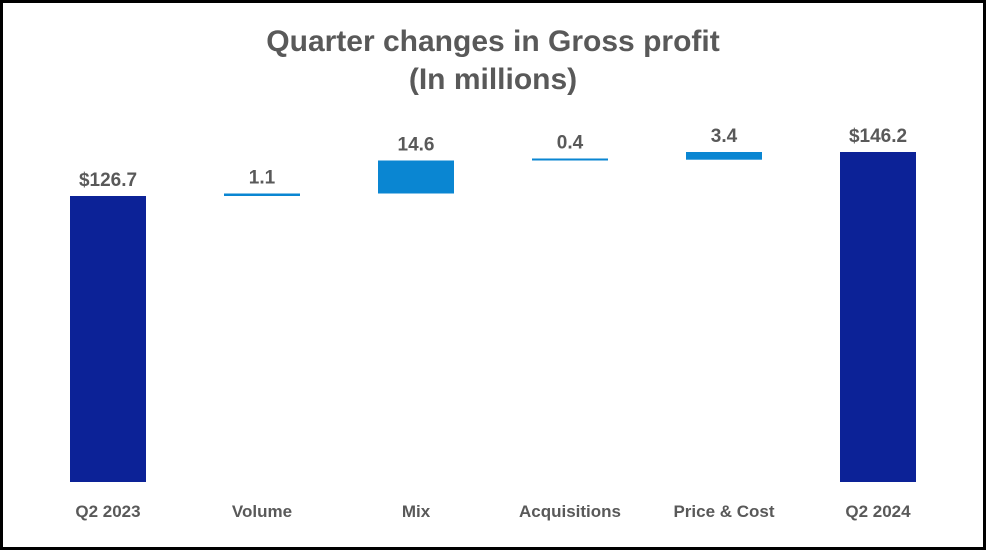  What do you see at coordinates (724, 136) in the screenshot?
I see `value-label-price-cost: 3.4` at bounding box center [724, 136].